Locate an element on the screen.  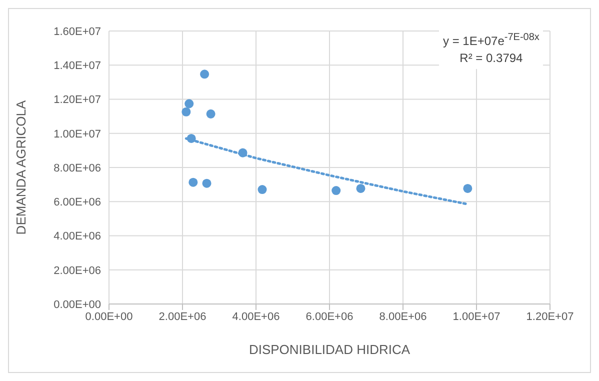
x-axis-title: DISPONIBILIDAD HIDRICA is located at coordinates (329, 349).